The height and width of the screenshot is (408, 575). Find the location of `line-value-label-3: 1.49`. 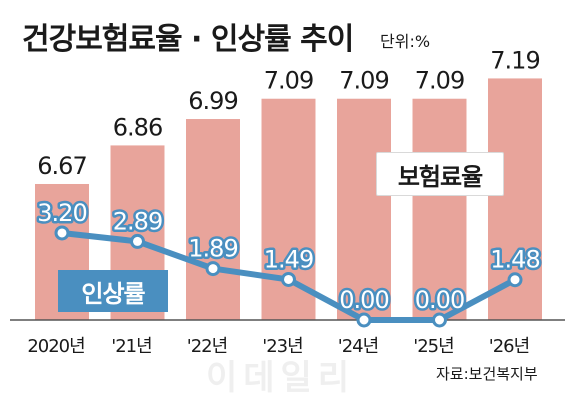

line-value-label-3: 1.49 is located at coordinates (288, 259).